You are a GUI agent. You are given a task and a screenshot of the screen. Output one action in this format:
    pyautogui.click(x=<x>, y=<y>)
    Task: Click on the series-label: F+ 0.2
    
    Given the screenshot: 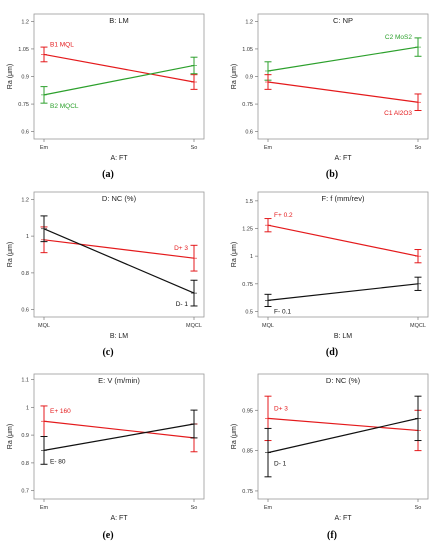 What is the action you would take?
    pyautogui.click(x=283, y=215)
    